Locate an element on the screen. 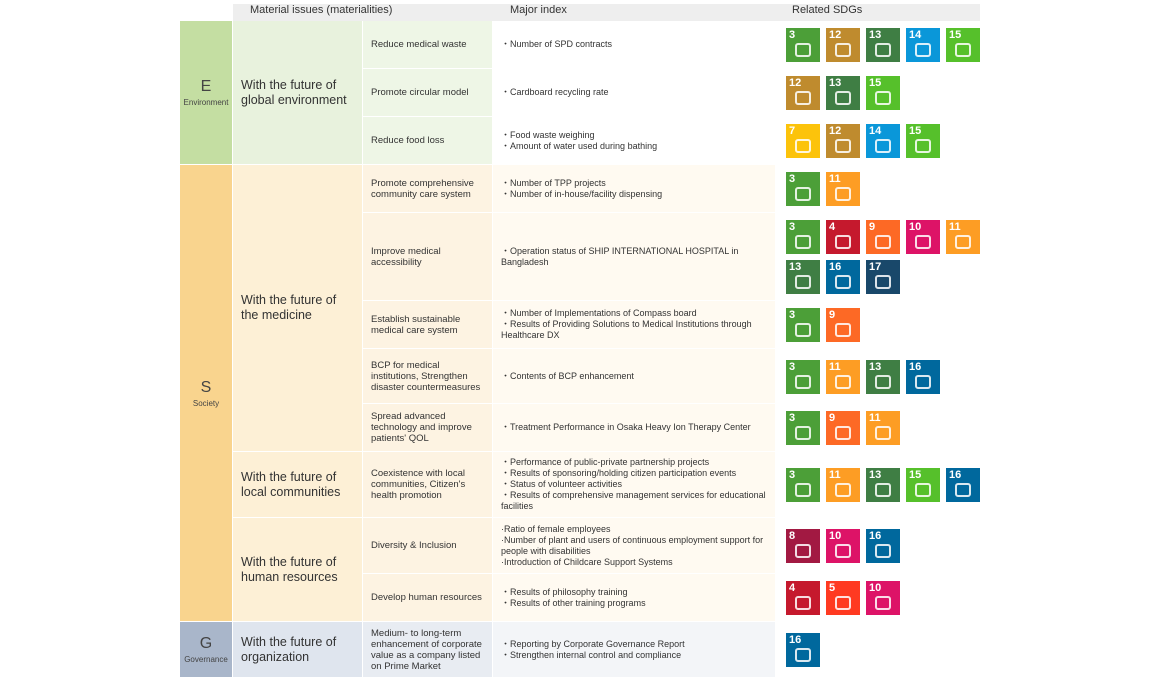  sdg-icon: 5 is located at coordinates (843, 598).